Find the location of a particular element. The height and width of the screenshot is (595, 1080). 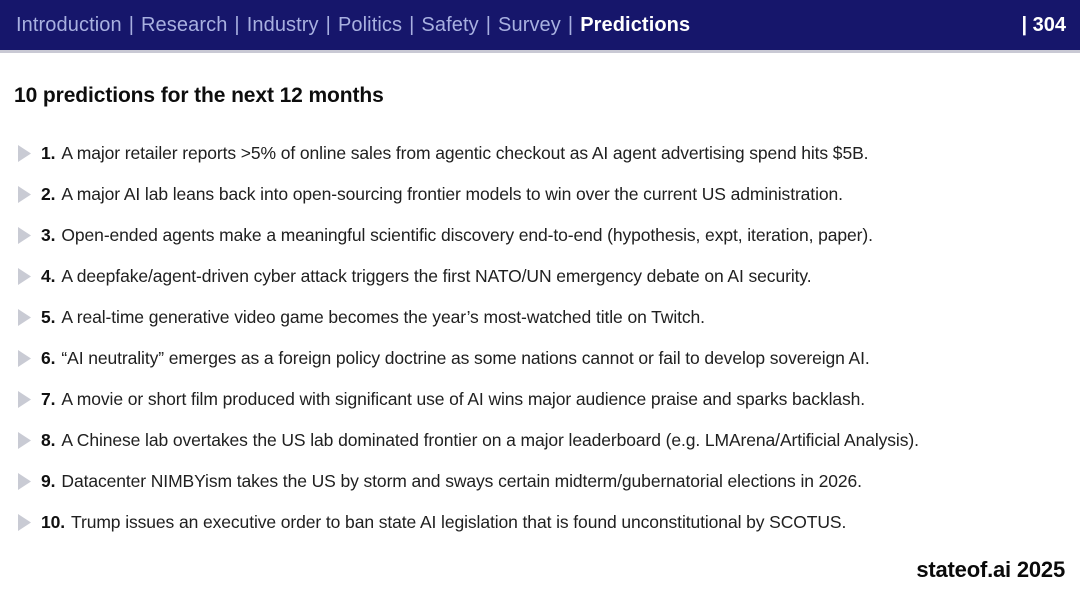

prediction-number: 7. is located at coordinates (48, 399).